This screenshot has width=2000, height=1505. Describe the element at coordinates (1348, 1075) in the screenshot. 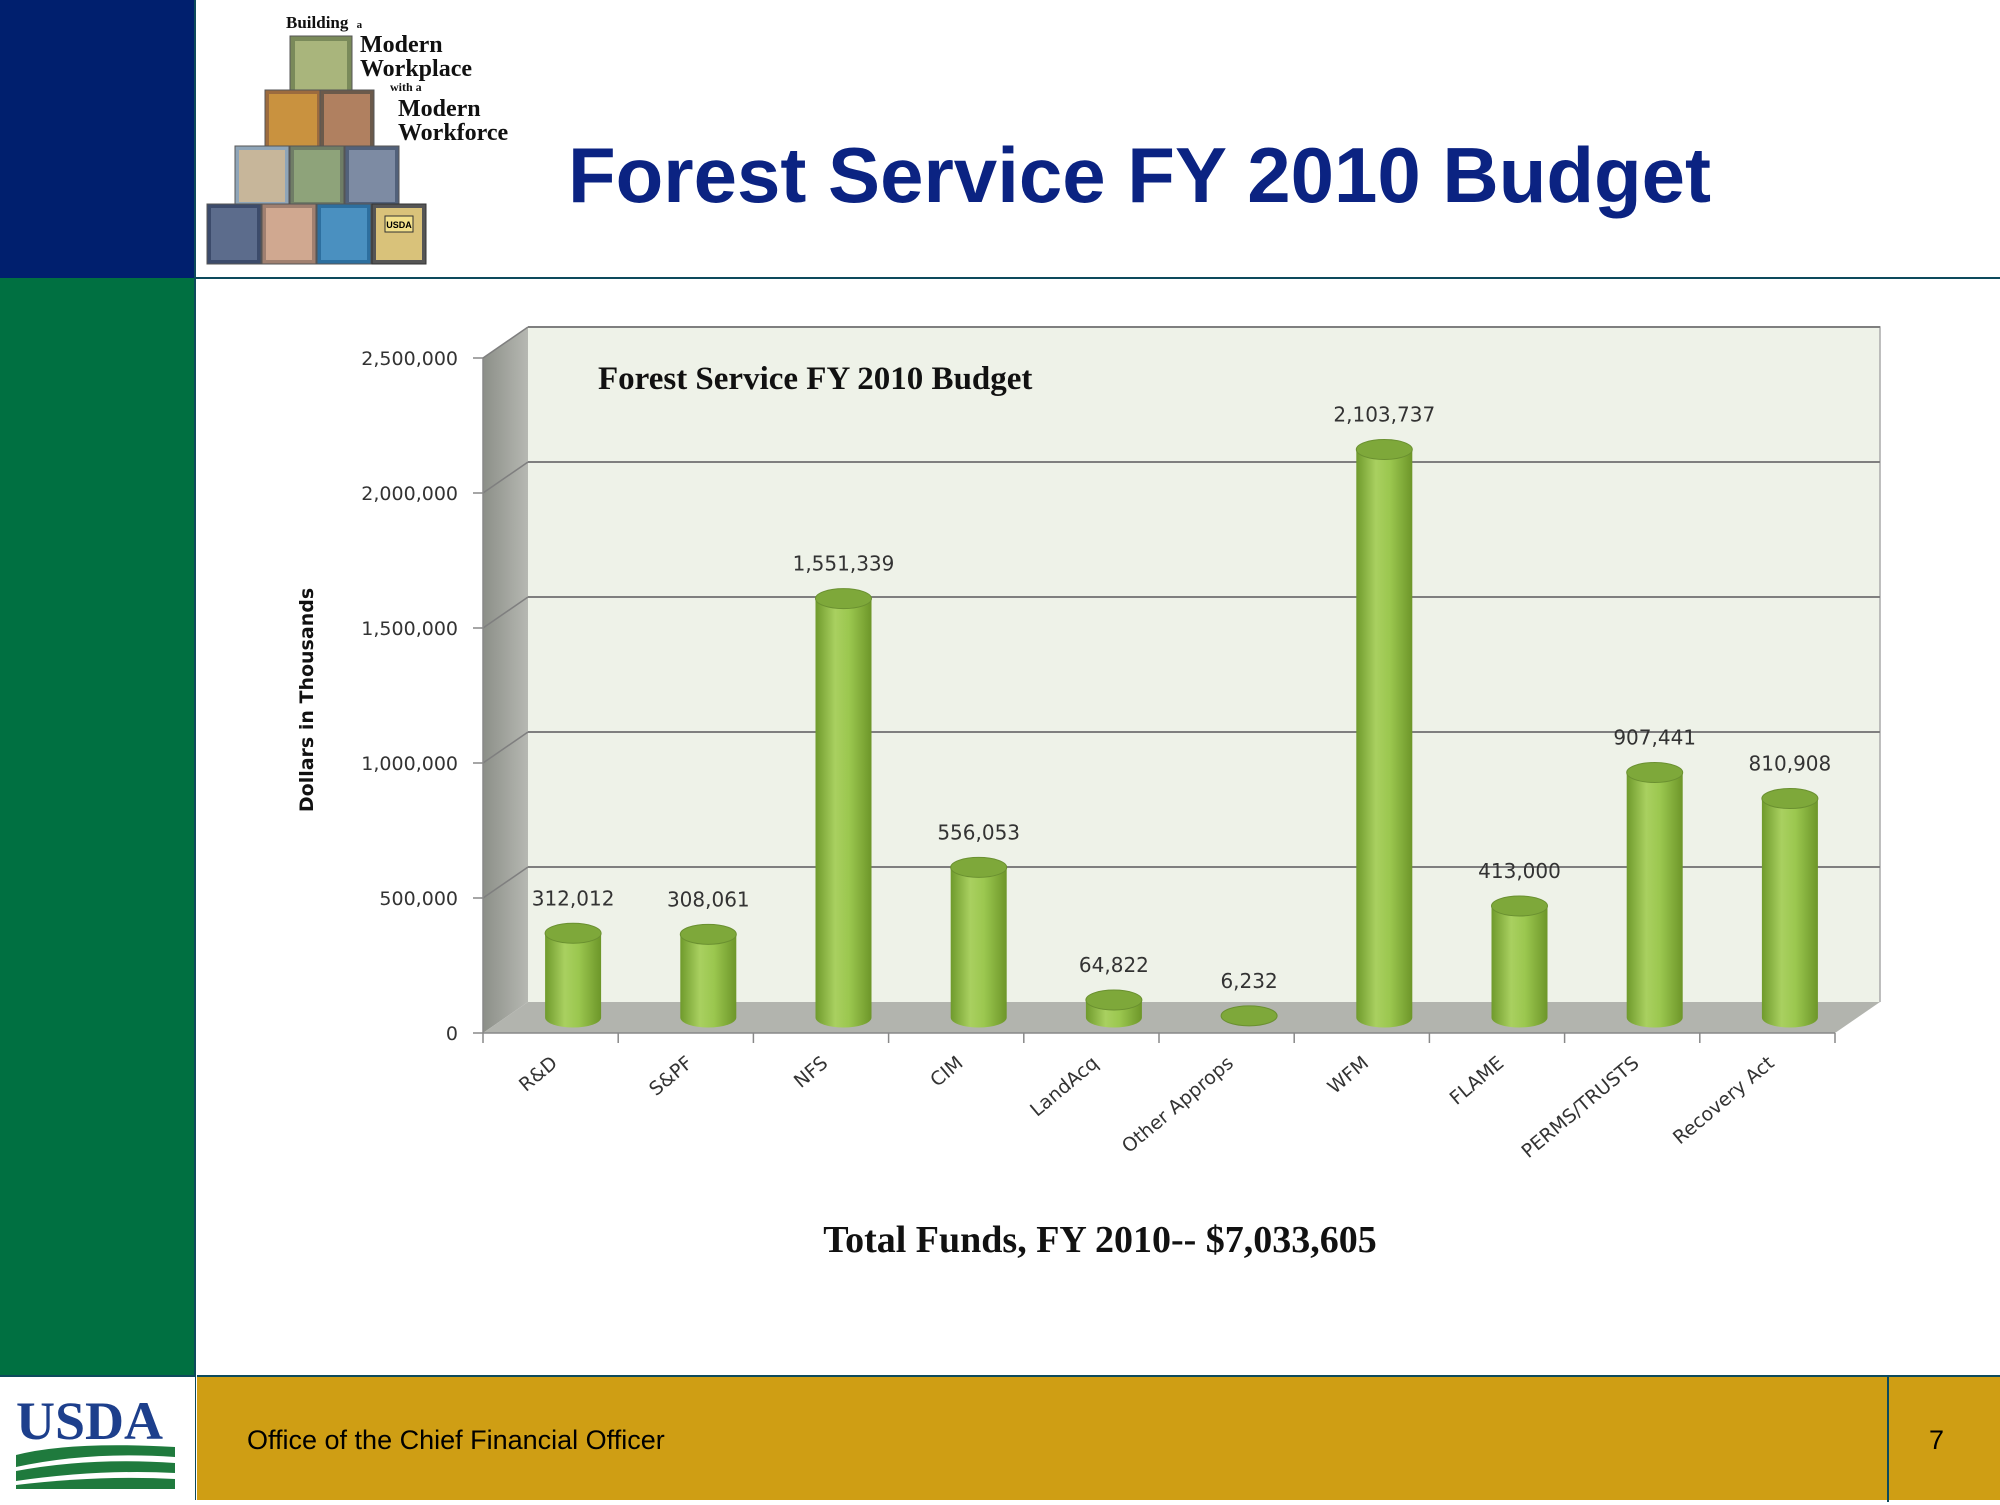

I see `x-tick-label: WFM` at that location.